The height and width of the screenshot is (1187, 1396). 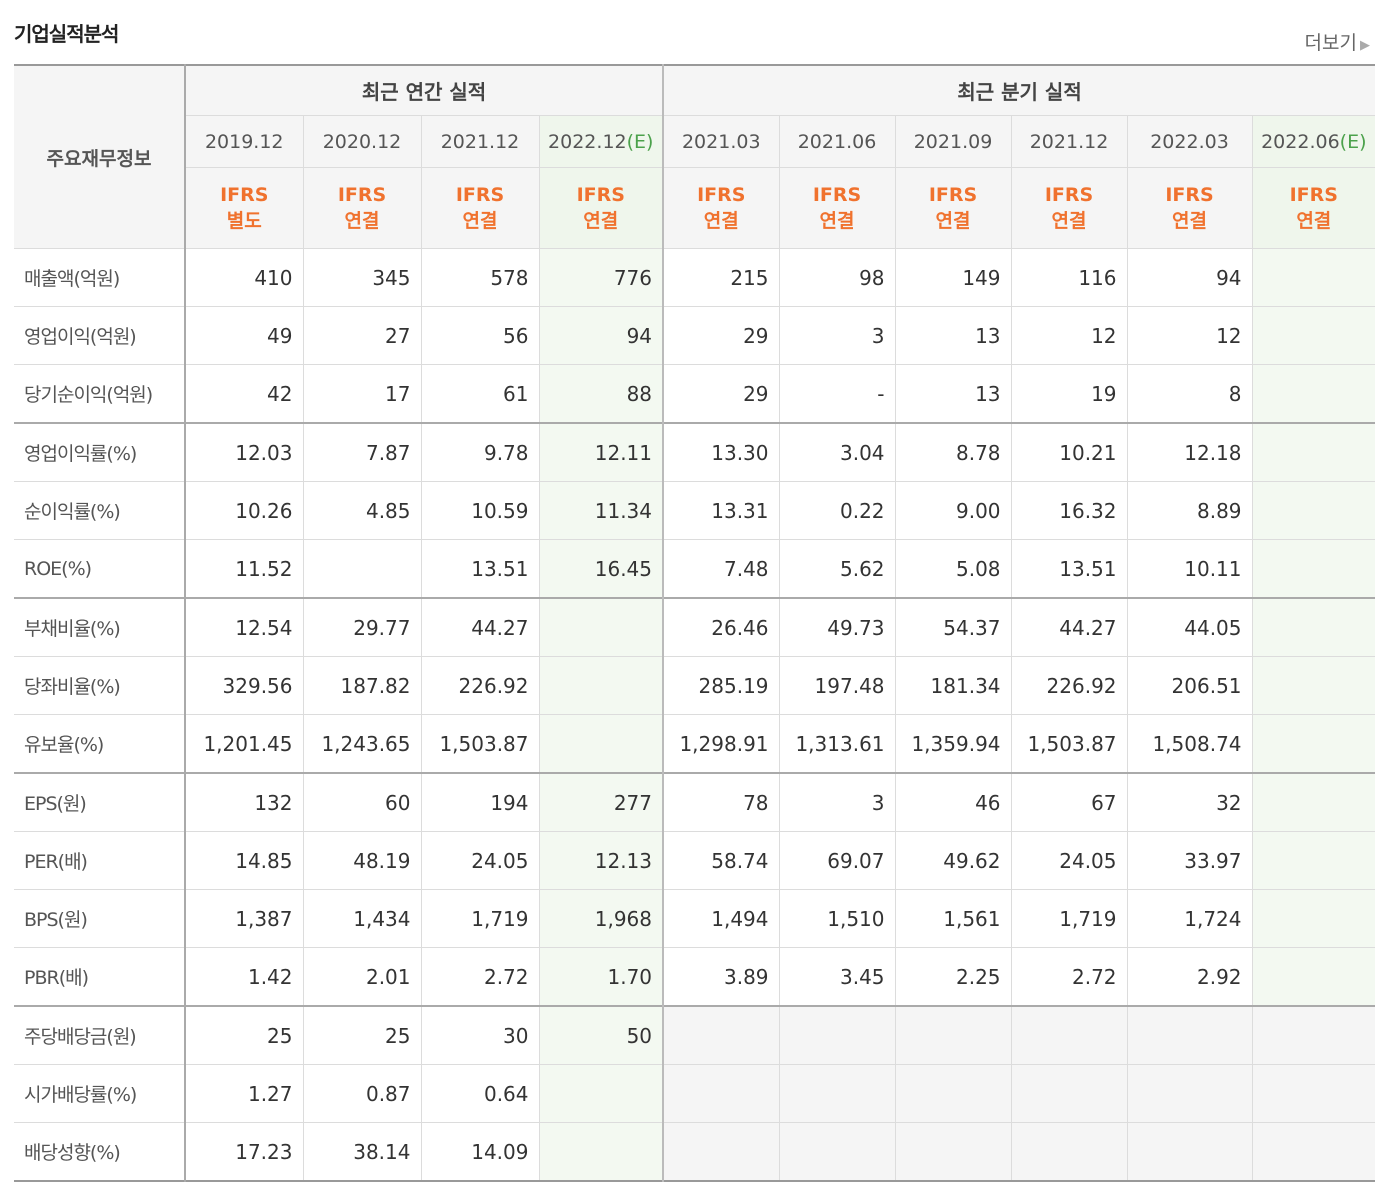 What do you see at coordinates (244, 977) in the screenshot?
I see `value-cell: 1.42` at bounding box center [244, 977].